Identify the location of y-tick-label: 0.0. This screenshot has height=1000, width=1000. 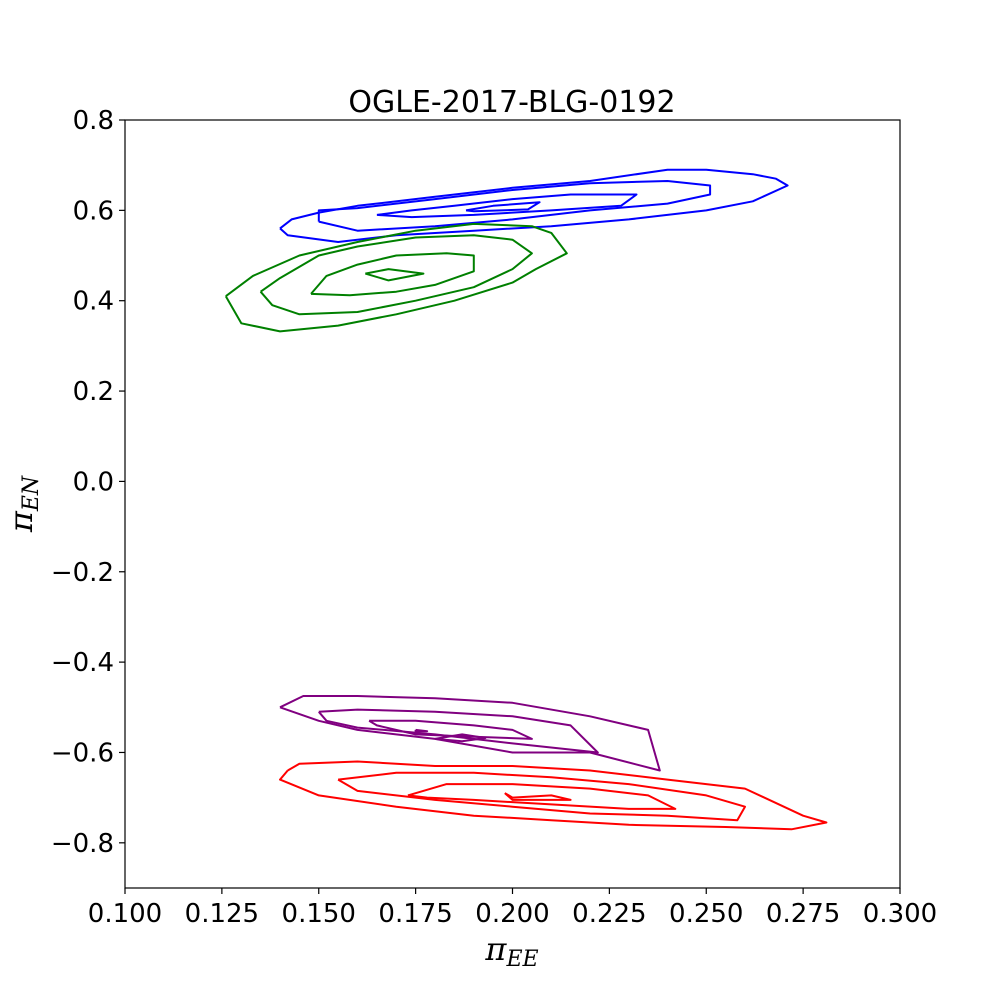
(93, 482).